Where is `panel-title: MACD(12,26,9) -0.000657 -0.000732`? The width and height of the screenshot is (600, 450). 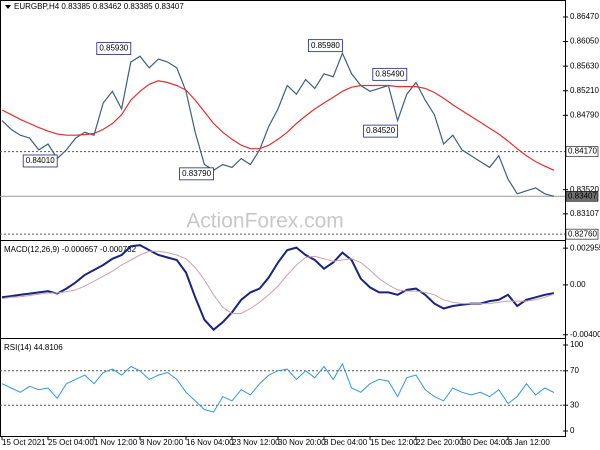 panel-title: MACD(12,26,9) -0.000657 -0.000732 is located at coordinates (70, 249).